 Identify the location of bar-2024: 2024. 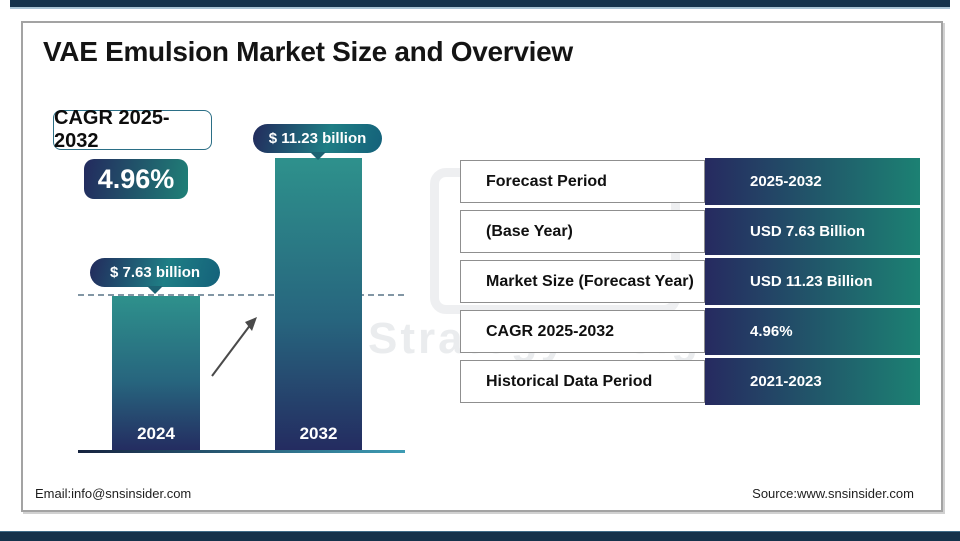
(156, 374).